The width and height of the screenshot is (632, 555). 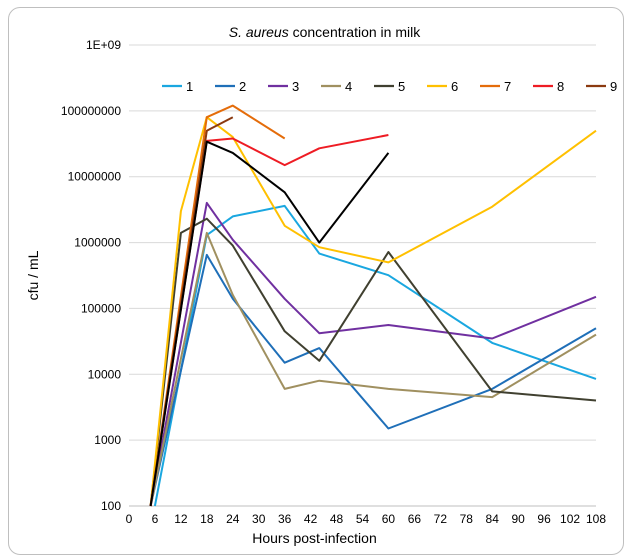 I want to click on chart-title-italic: S. aureus, so click(x=259, y=32).